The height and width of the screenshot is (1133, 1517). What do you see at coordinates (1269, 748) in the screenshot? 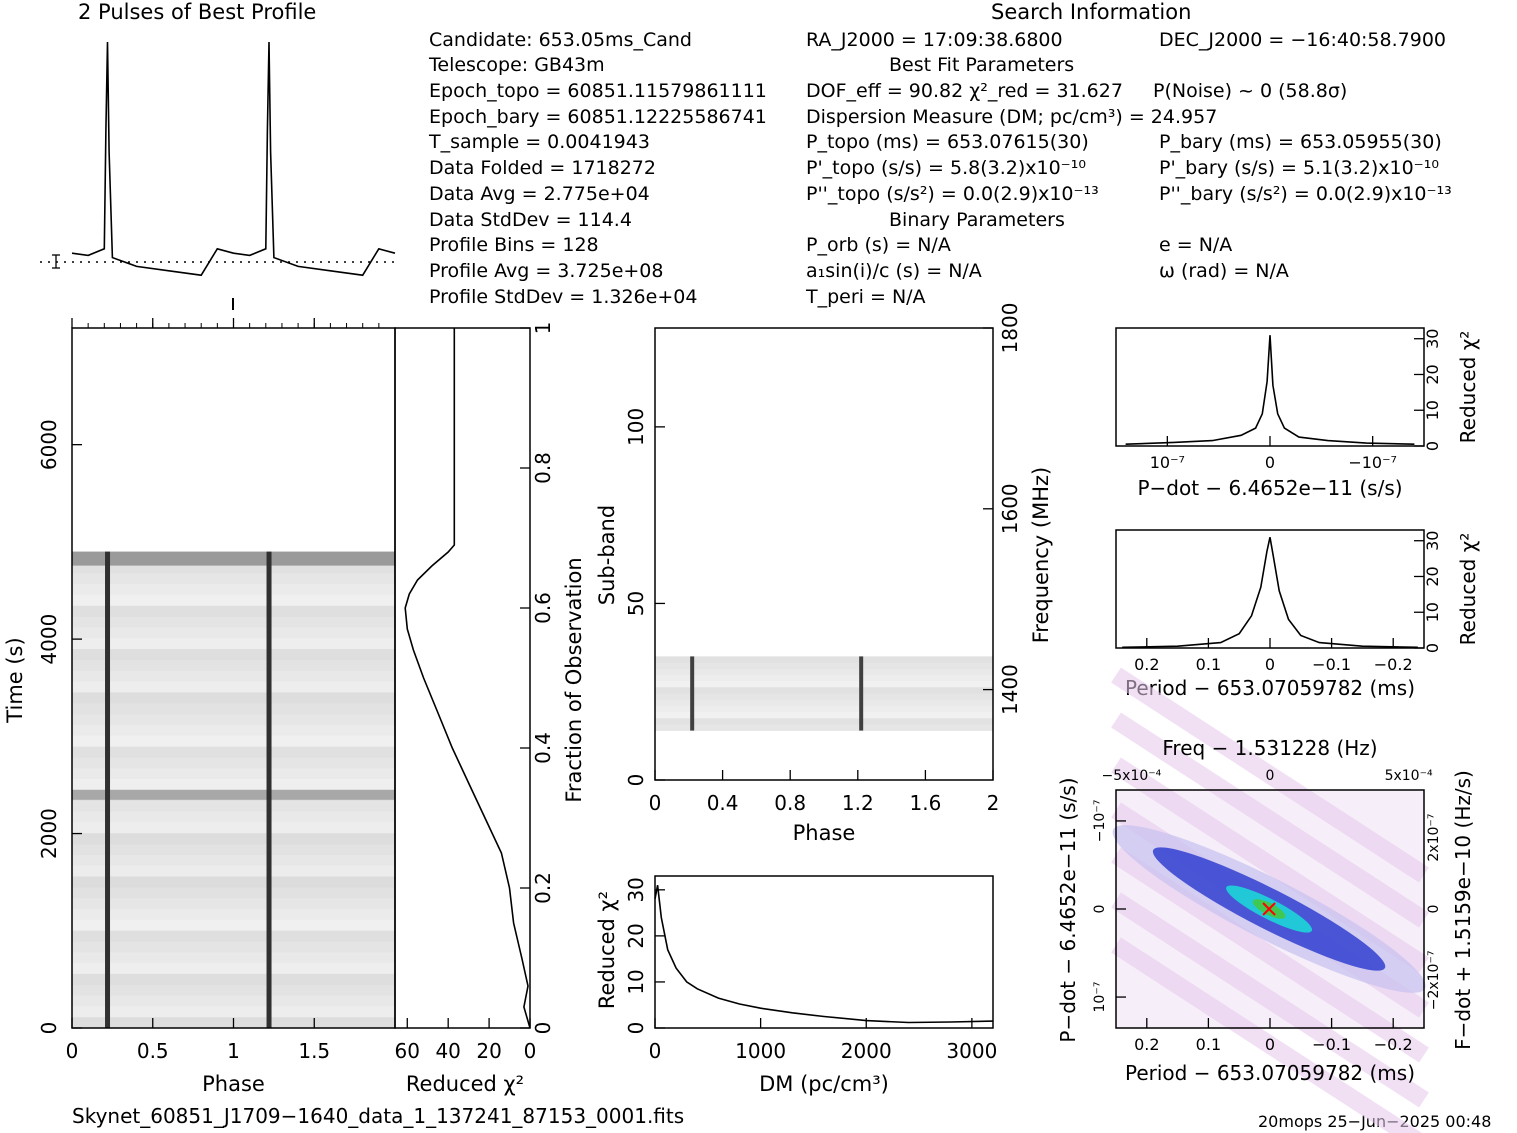
I see `ppd-title: Freq − 1.531228 (Hz)` at bounding box center [1269, 748].